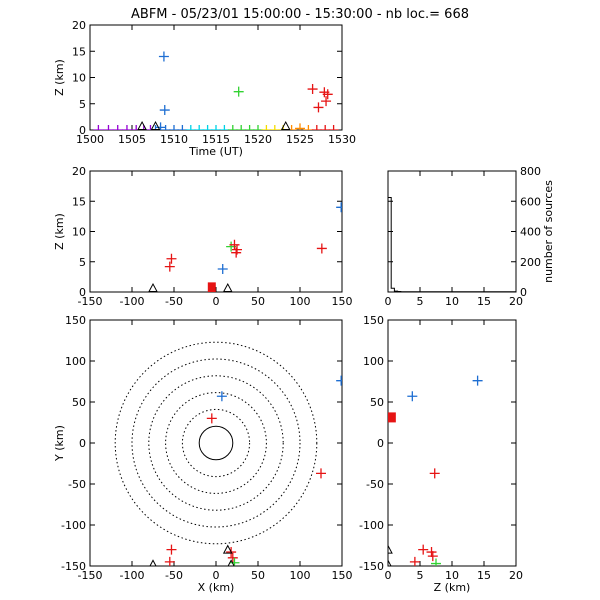 This screenshot has width=600, height=600. I want to click on y-tick-label: 600, so click(530, 201).